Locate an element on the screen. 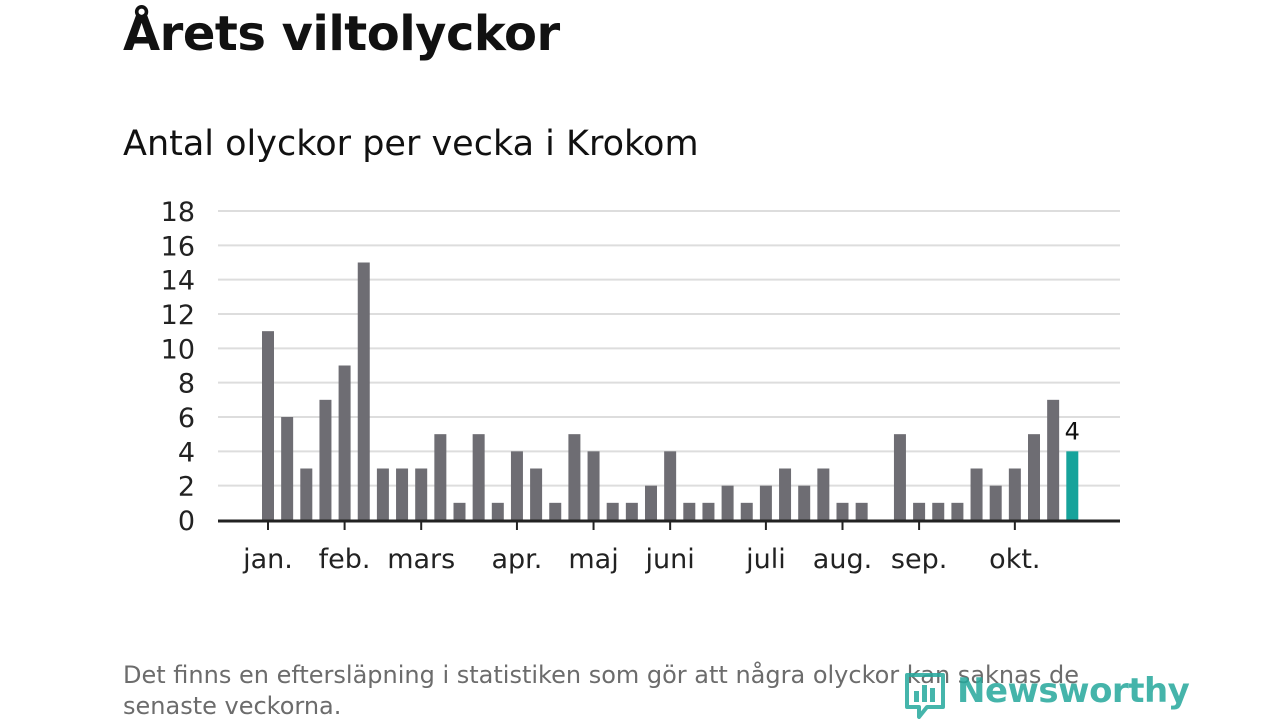 The height and width of the screenshot is (720, 1280). month-label: maj is located at coordinates (593, 559).